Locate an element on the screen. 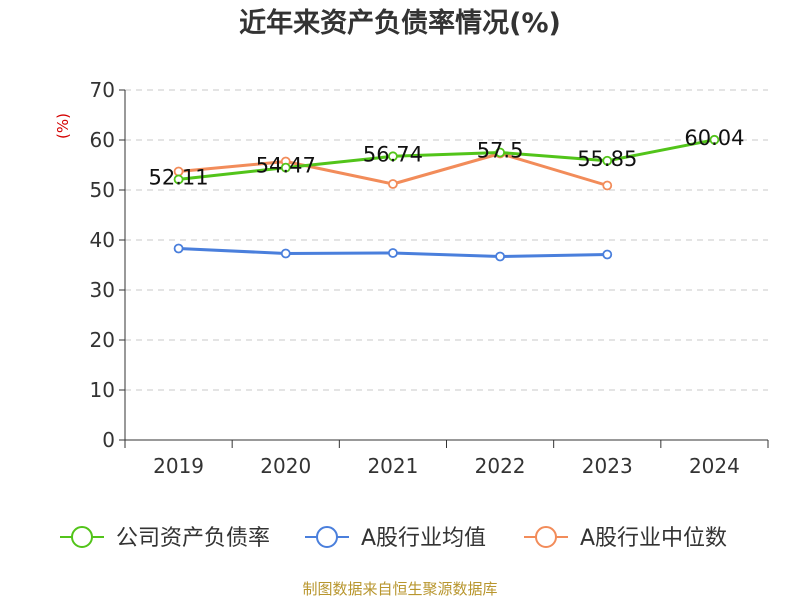 The image size is (800, 600). data-label: 52.11 is located at coordinates (179, 177).